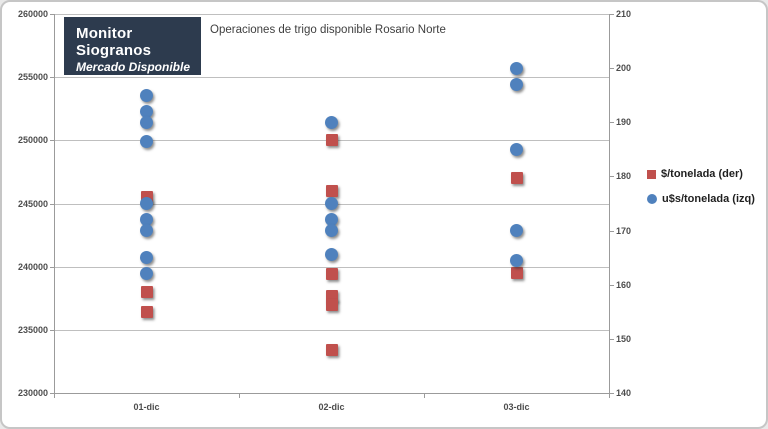 This screenshot has height=429, width=768. Describe the element at coordinates (32, 203) in the screenshot. I see `y-axis-left-tick-label: 245000` at that location.